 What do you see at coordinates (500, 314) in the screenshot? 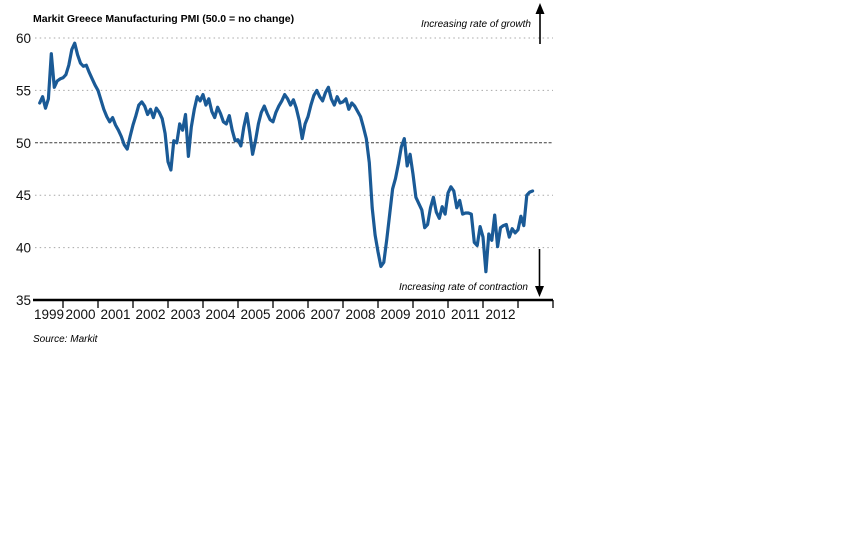
I see `x-label-2012: 2012` at bounding box center [500, 314].